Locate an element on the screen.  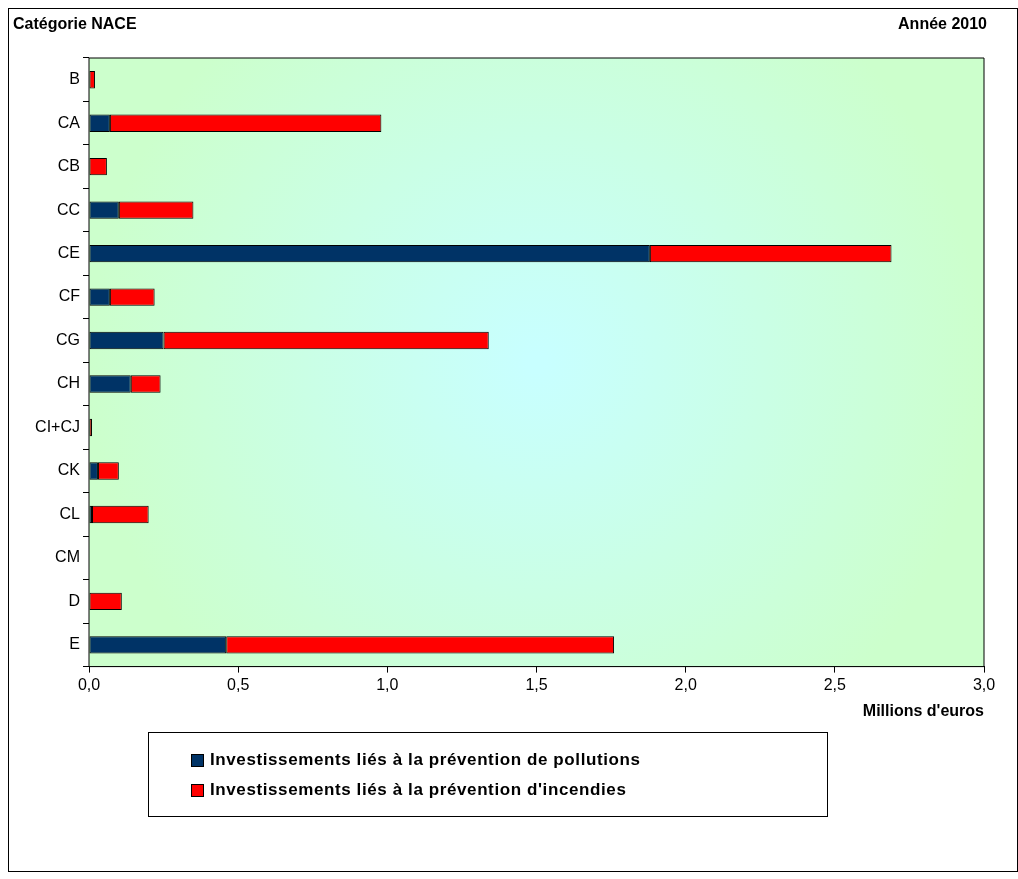
y-axis-title: Catégorie NACE is located at coordinates (75, 24).